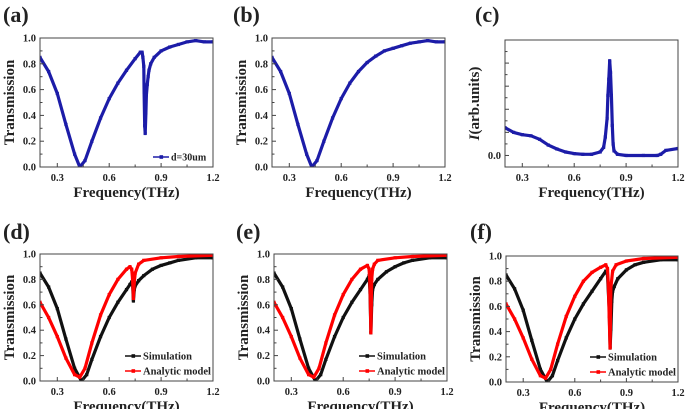  I want to click on y-tick-label: 0.2, so click(495, 357).